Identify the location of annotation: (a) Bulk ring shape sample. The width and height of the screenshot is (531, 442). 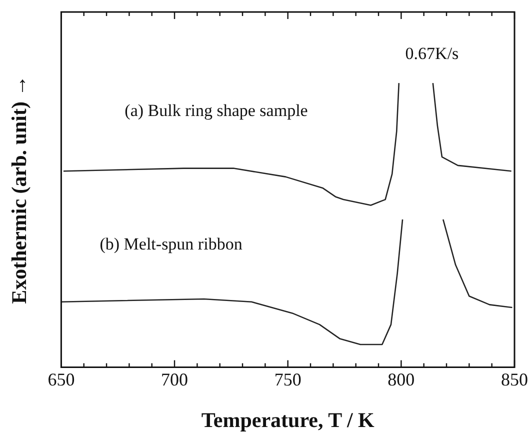
(216, 110).